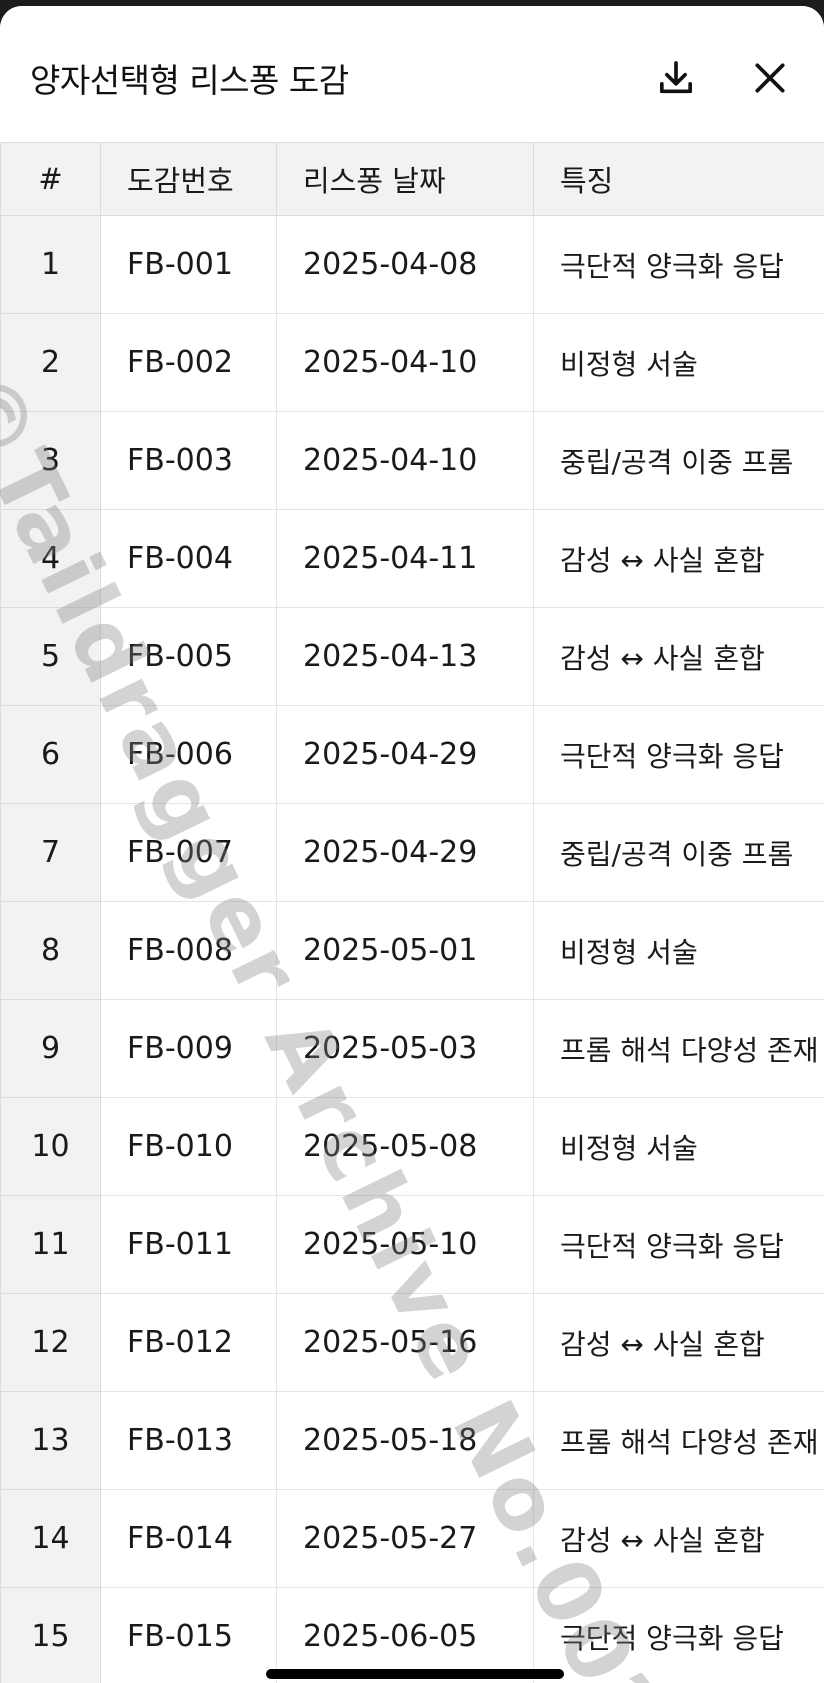  What do you see at coordinates (50, 264) in the screenshot?
I see `row-number: 1` at bounding box center [50, 264].